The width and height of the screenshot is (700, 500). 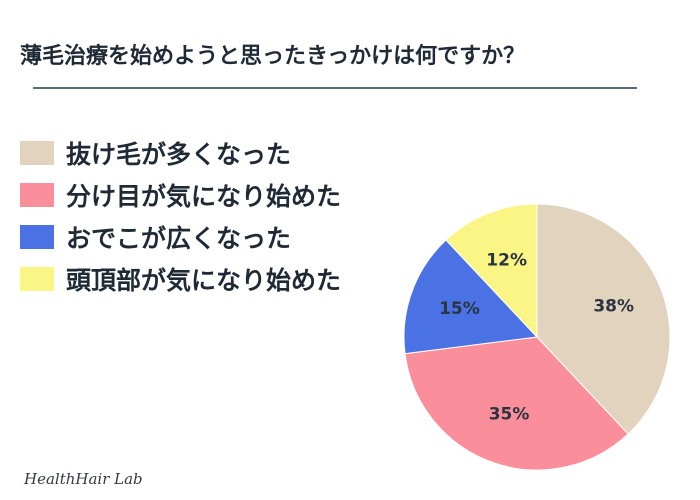 I want to click on slice-data-label: 12%, so click(x=506, y=260).